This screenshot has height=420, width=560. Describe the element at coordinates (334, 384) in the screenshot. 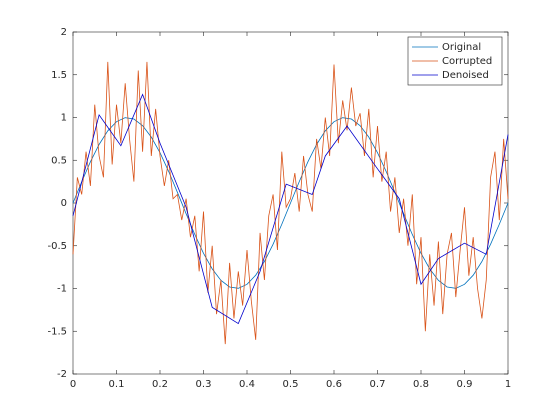

I see `x-tick-label: 0.6` at that location.